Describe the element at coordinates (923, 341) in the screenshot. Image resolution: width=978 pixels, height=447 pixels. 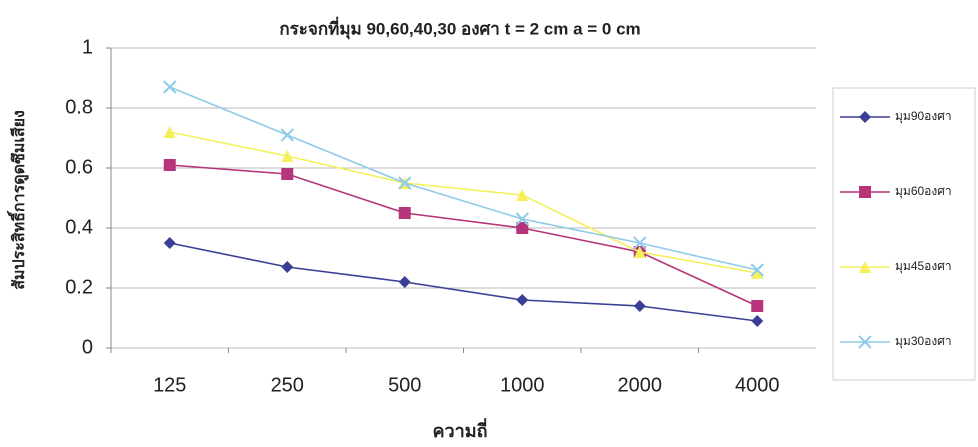
I see `legend-label: มุม30องศา` at that location.